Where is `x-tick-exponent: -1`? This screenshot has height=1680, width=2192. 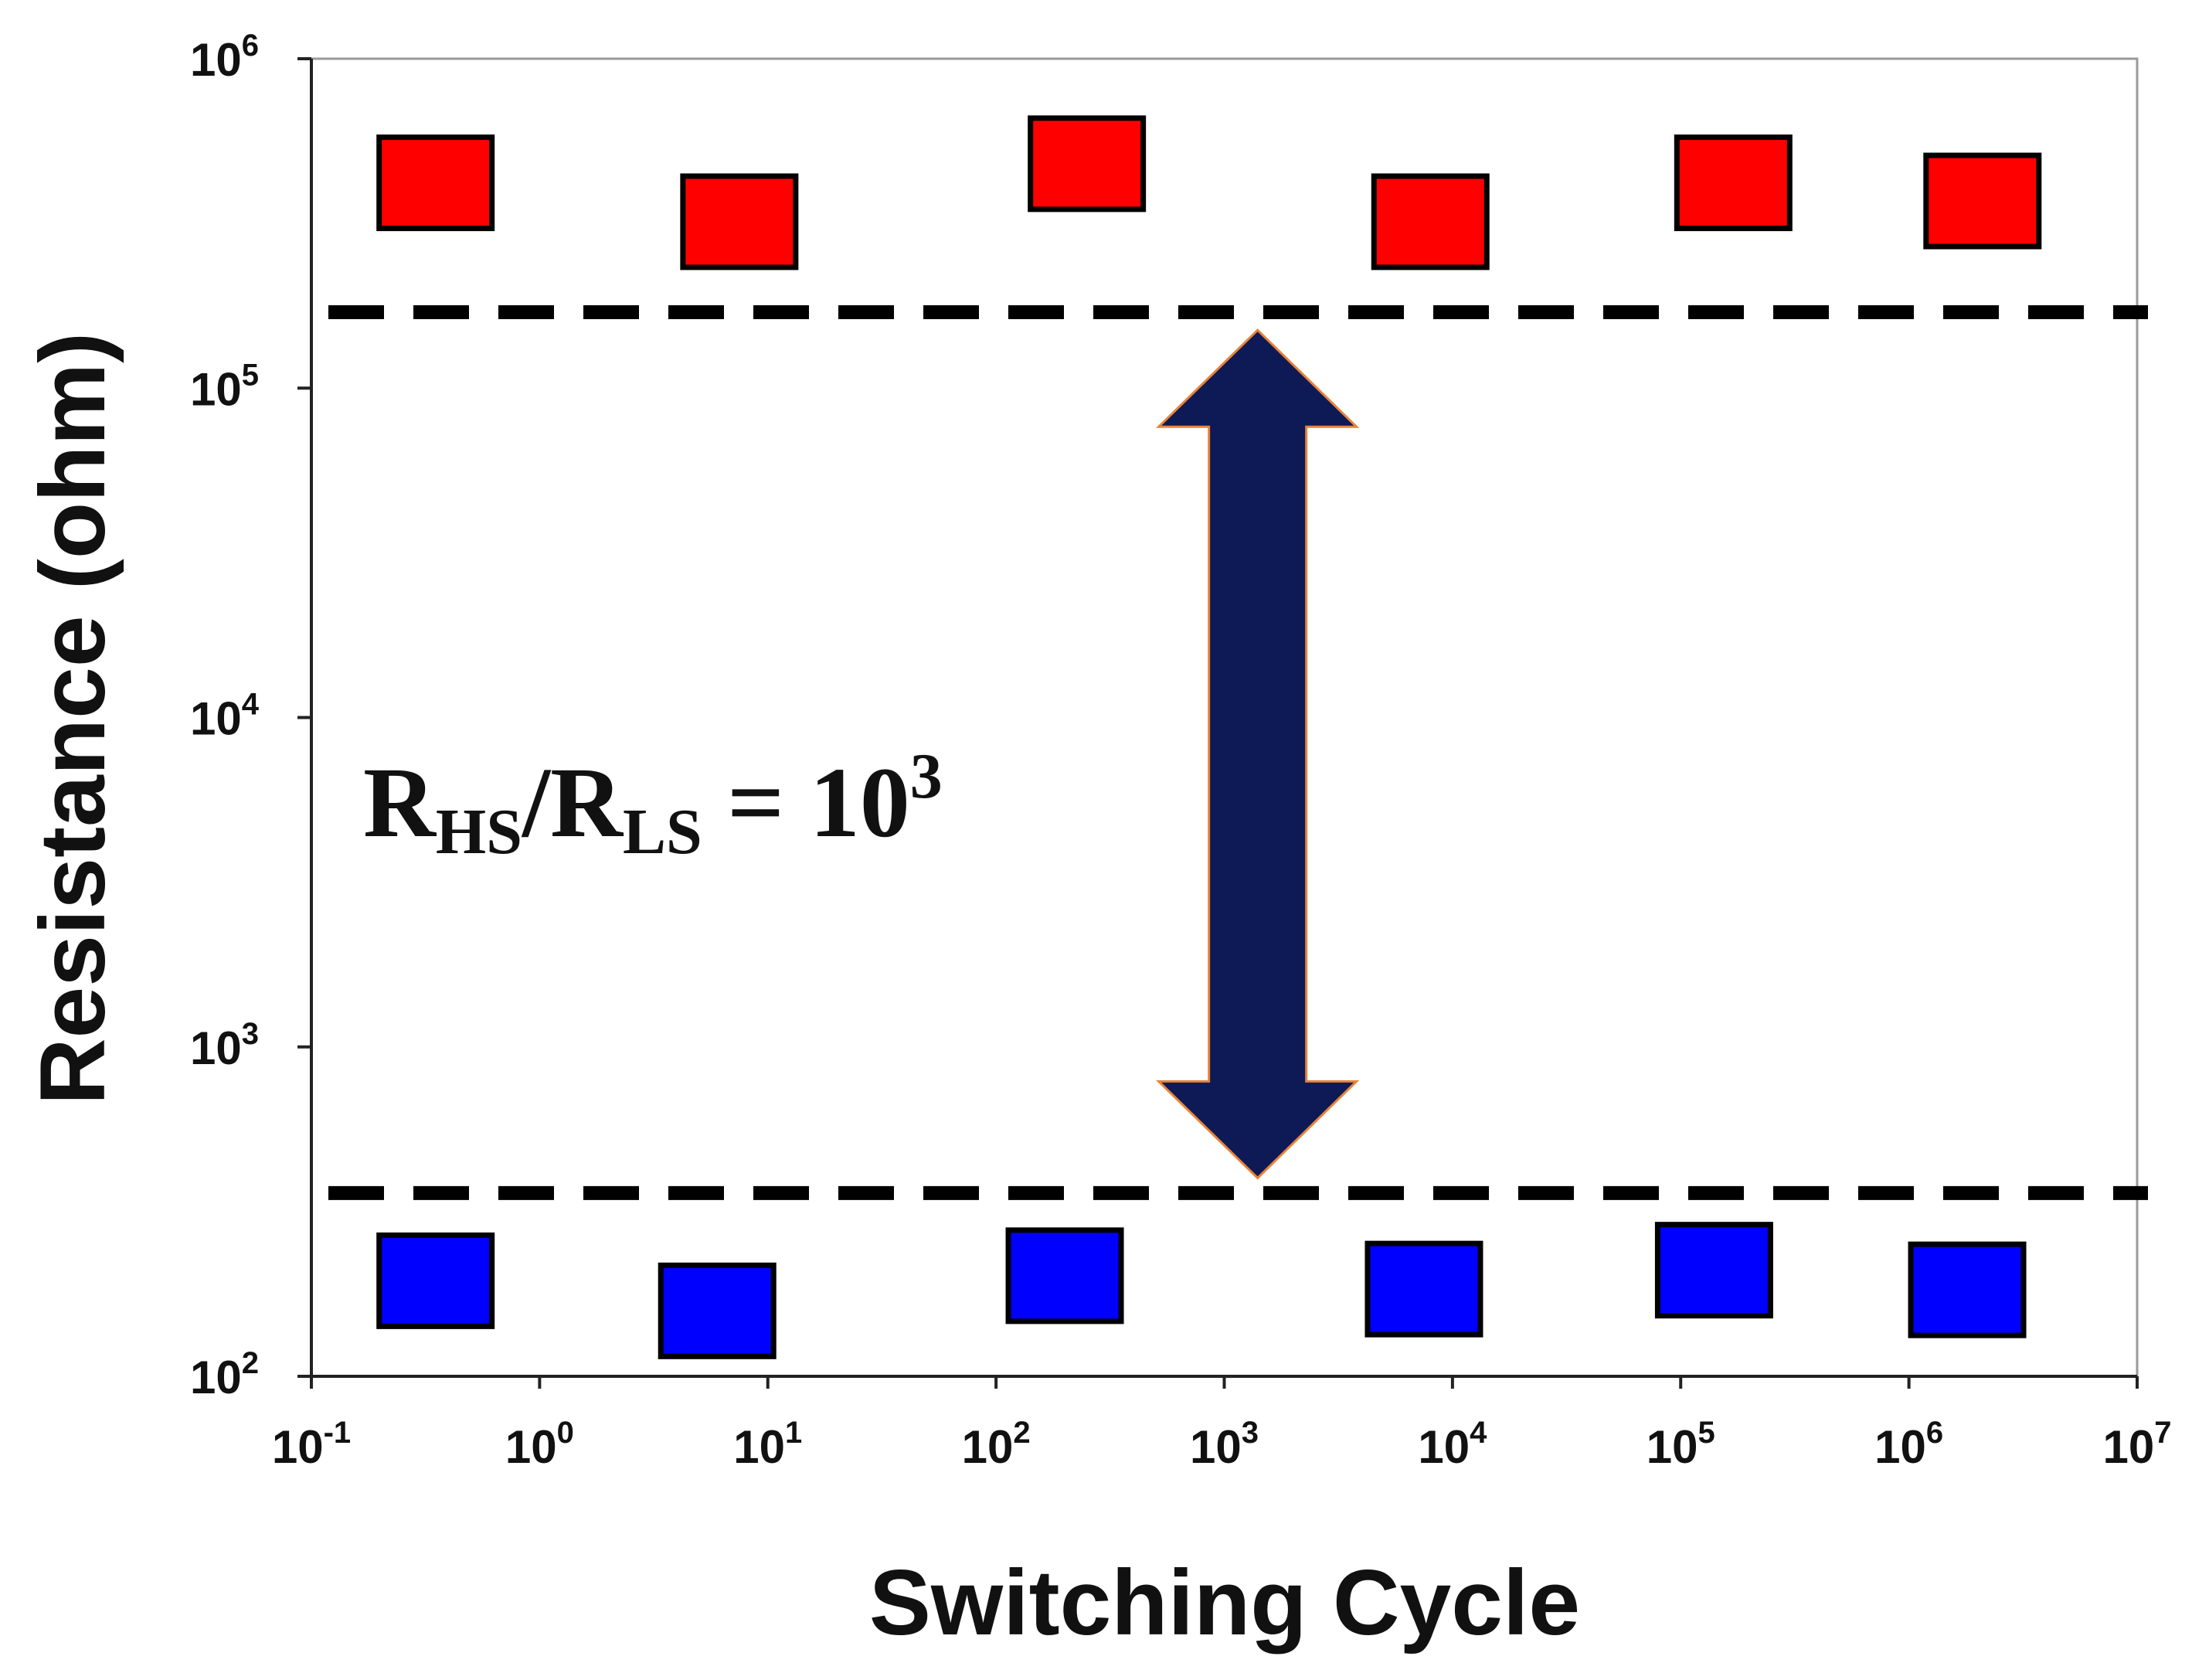
x-tick-exponent: -1 is located at coordinates (338, 1433).